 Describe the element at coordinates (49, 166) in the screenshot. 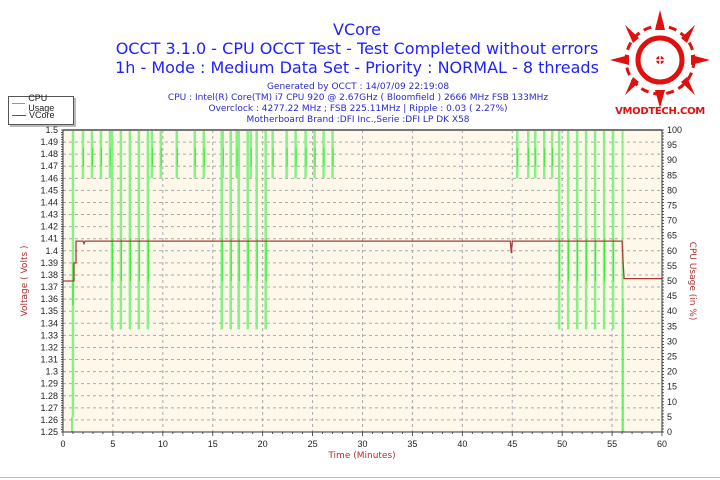

I see `y-tick-label: 1.47` at that location.